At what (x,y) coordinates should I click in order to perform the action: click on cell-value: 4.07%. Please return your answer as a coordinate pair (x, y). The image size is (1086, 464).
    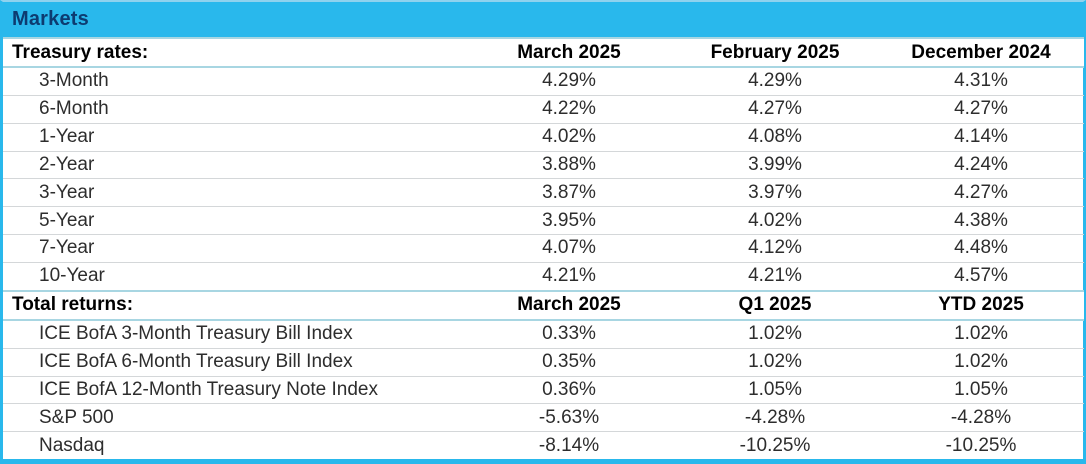
    Looking at the image, I should click on (569, 248).